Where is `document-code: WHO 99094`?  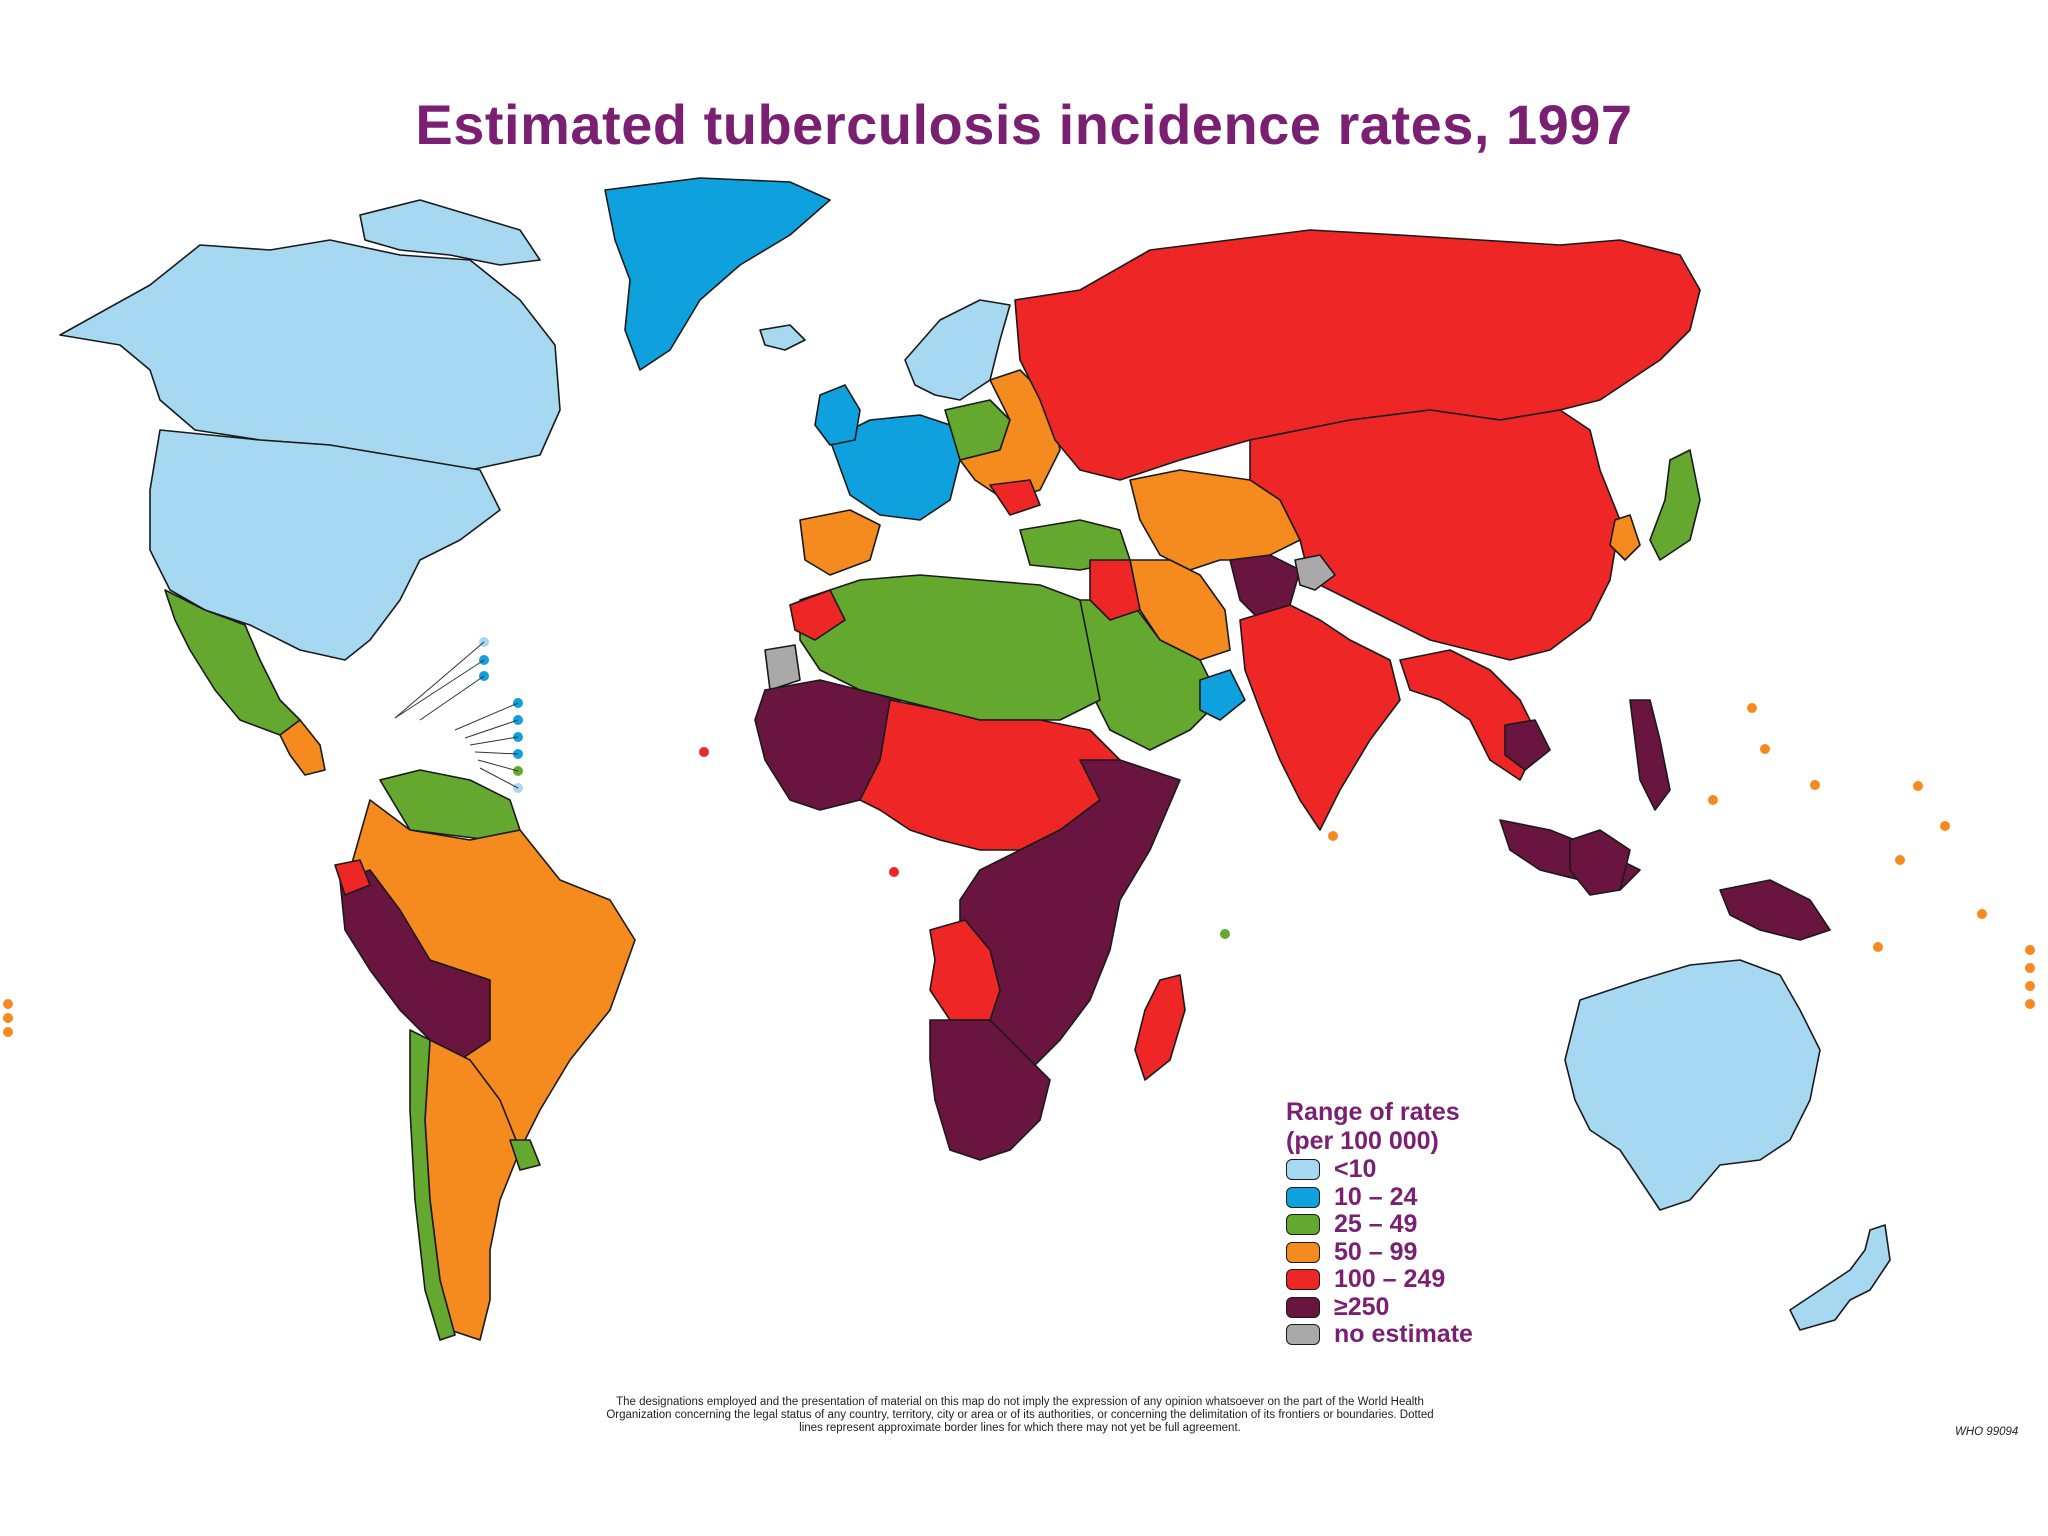 document-code: WHO 99094 is located at coordinates (1987, 1432).